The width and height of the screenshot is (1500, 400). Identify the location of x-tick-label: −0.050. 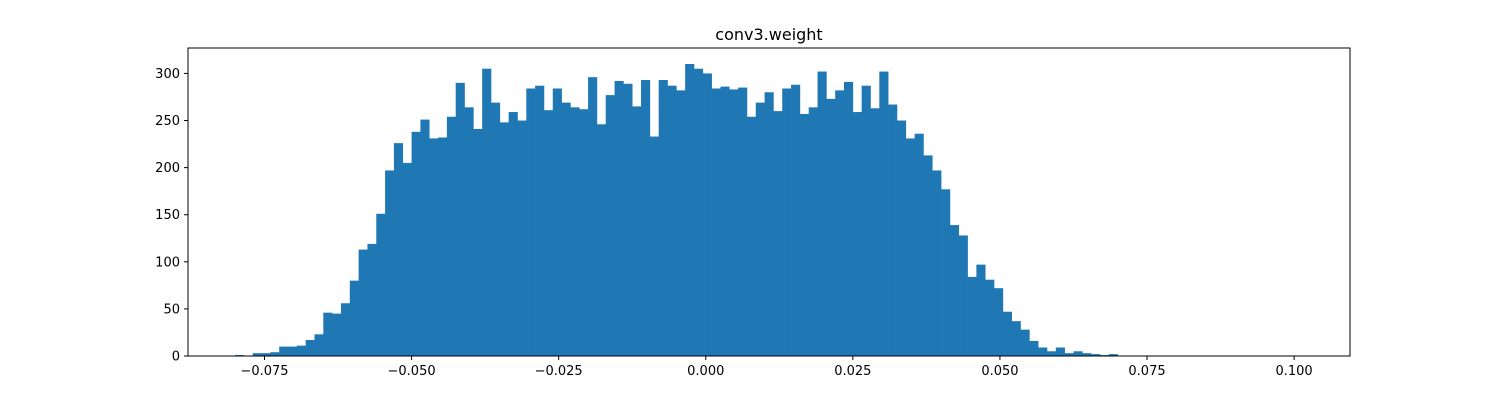
(412, 371).